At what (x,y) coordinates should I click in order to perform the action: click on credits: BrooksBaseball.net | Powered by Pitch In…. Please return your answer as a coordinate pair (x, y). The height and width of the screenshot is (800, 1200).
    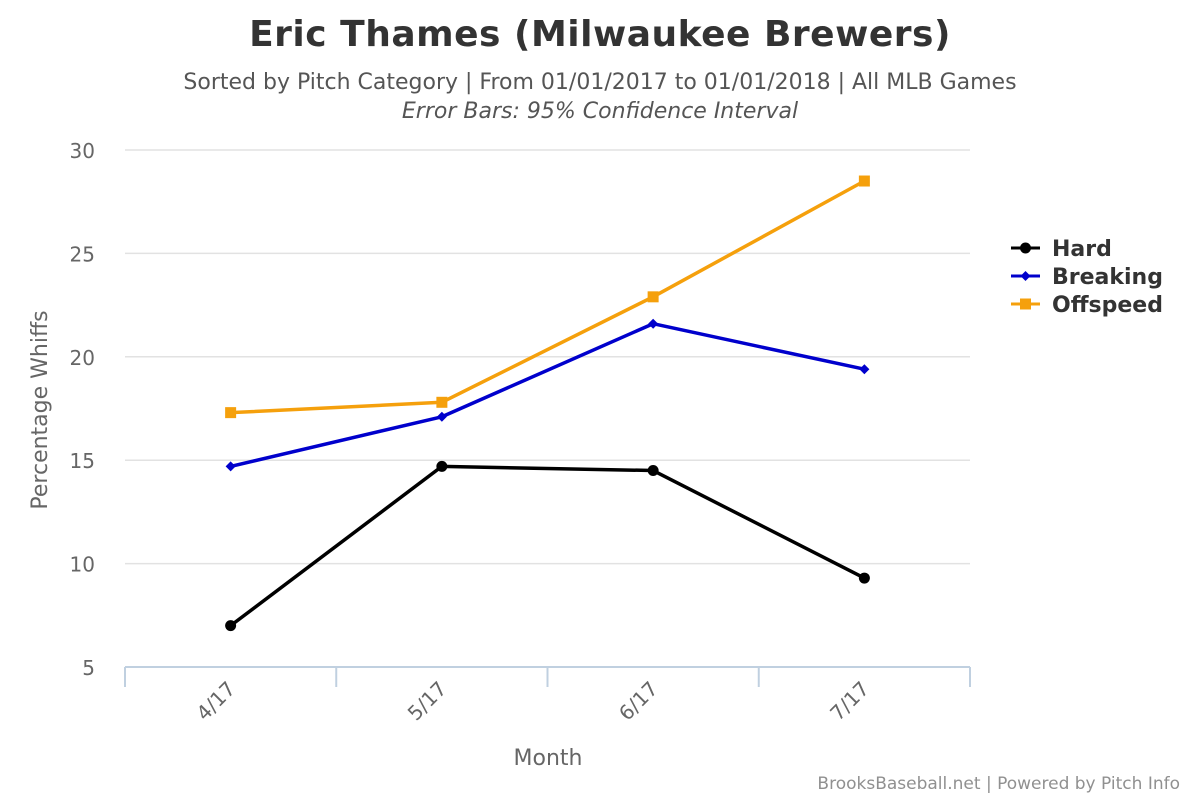
    Looking at the image, I should click on (998, 784).